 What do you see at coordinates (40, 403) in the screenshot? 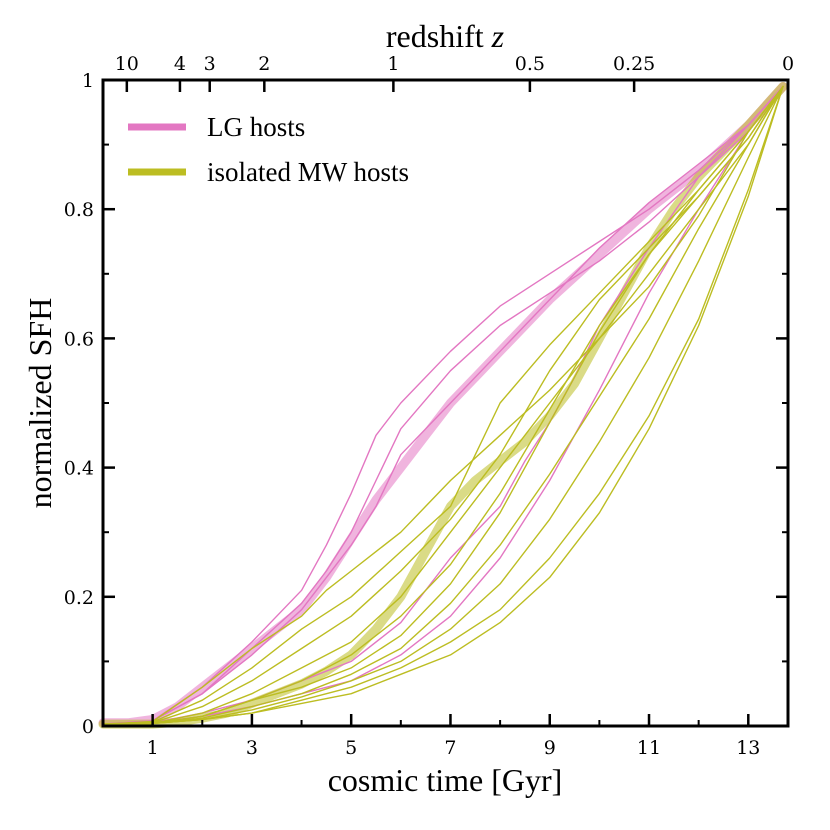
I see `y-axis-label: normalized SFH` at bounding box center [40, 403].